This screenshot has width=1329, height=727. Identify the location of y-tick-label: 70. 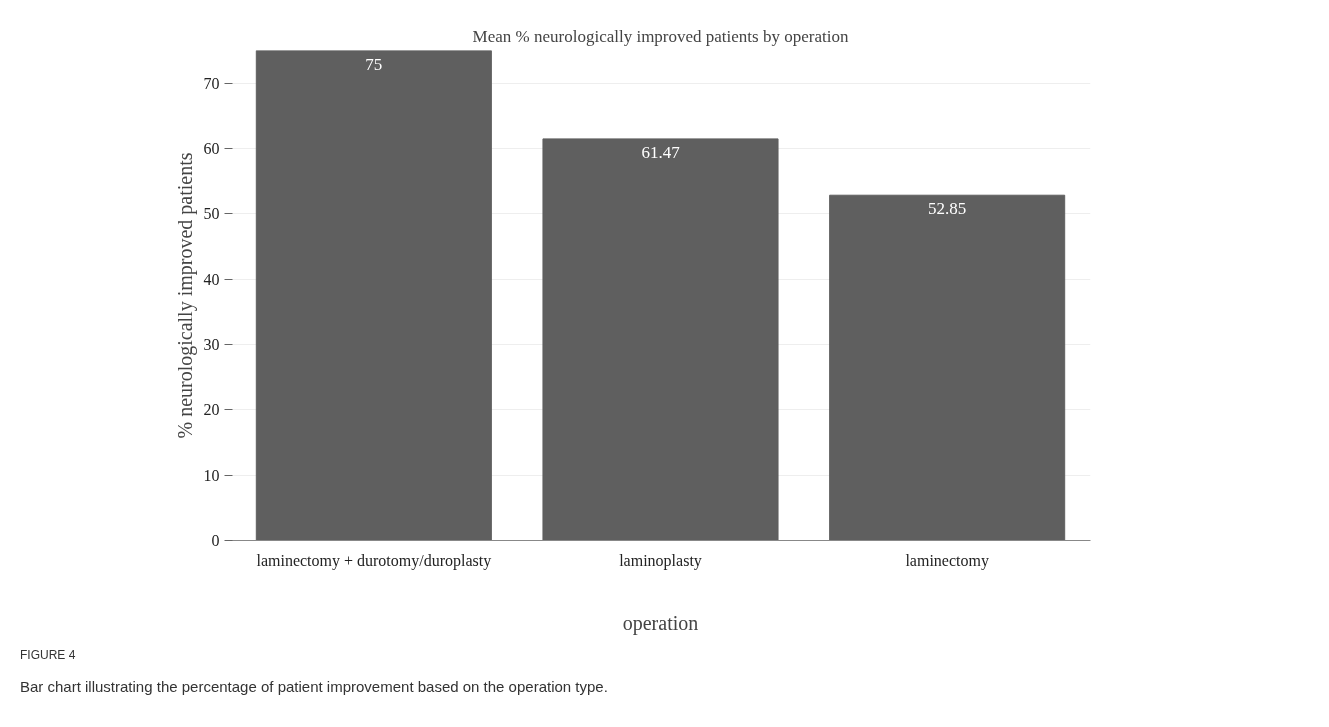
(211, 83).